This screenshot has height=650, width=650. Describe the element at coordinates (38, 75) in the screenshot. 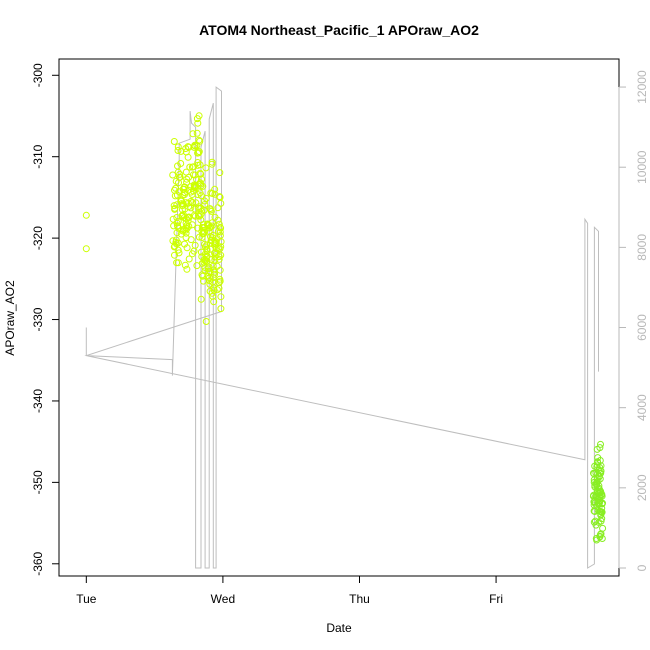

I see `y-tick-label: -300` at that location.